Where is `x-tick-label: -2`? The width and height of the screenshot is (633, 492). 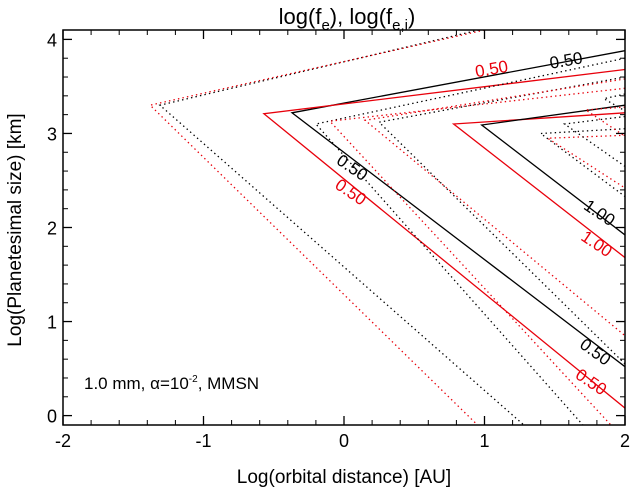
x-tick-label: -2 is located at coordinates (63, 441).